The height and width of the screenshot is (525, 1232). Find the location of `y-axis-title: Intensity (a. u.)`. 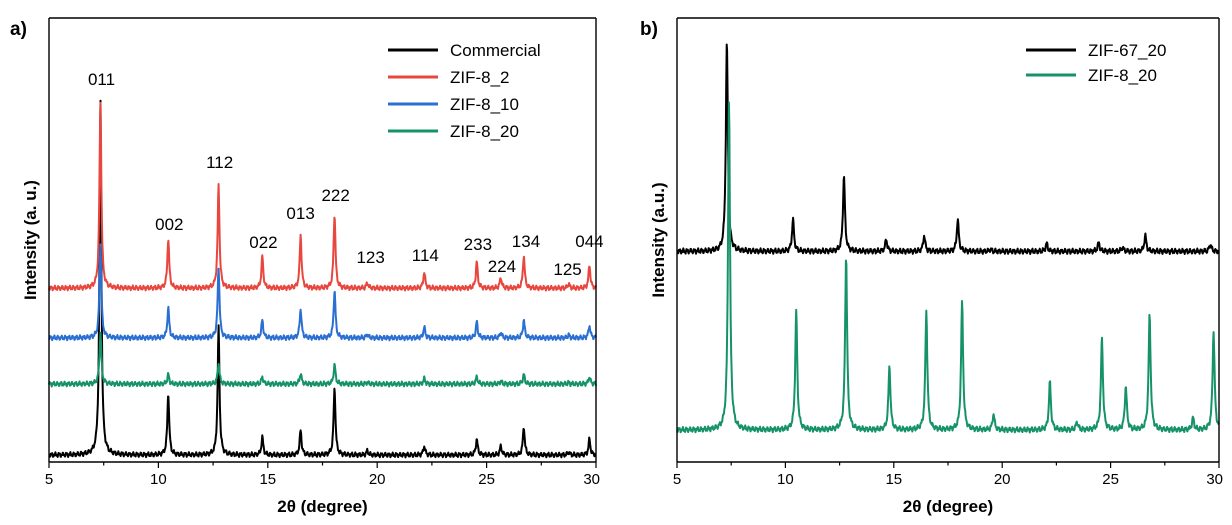

y-axis-title: Intensity (a. u.) is located at coordinates (30, 240).